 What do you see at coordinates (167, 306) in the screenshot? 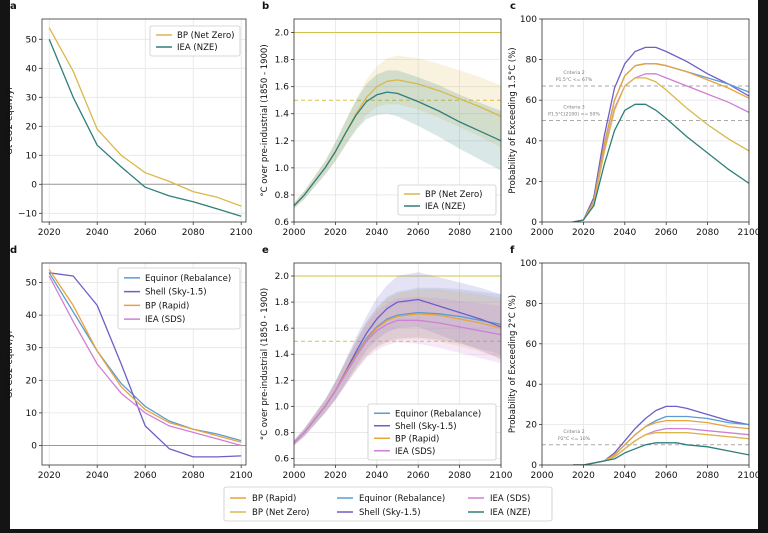
I see `legend-label-bp_rapid: BP (Rapid)` at bounding box center [167, 306].